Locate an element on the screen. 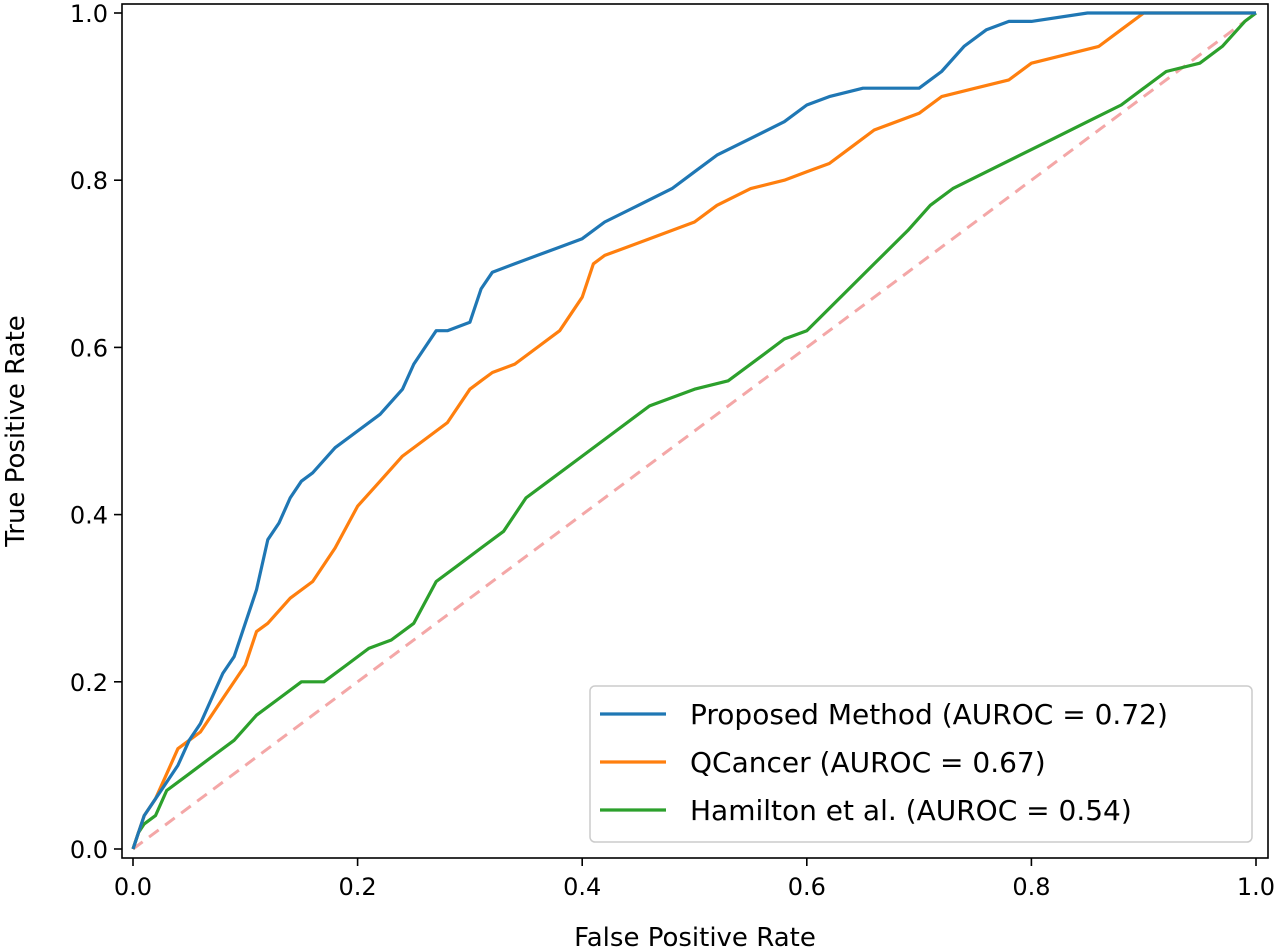 This screenshot has height=952, width=1280. y-tick-label: 0.4 is located at coordinates (89, 516).